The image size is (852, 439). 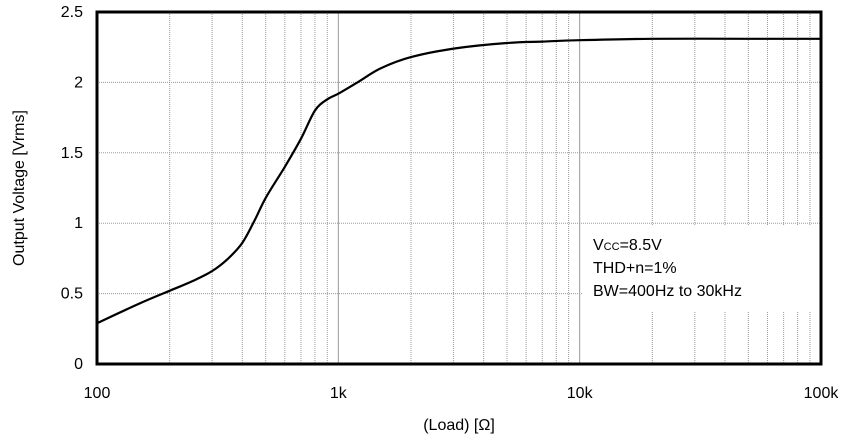 I want to click on annotation-background, so click(x=701, y=269).